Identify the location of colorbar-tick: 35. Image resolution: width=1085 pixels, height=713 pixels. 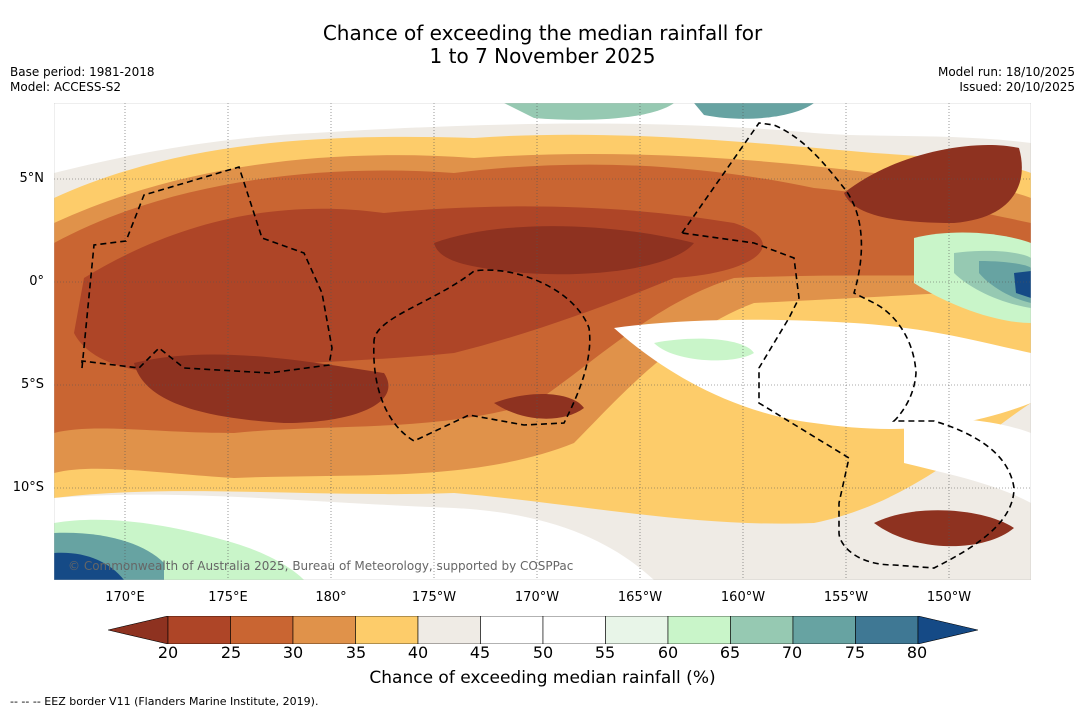
(356, 652).